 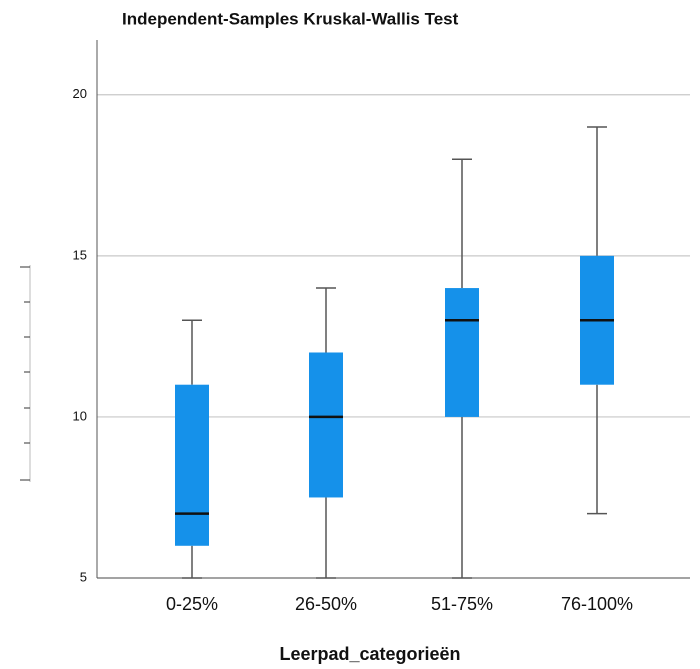 I want to click on x-tick-label: 26-50%, so click(x=326, y=604).